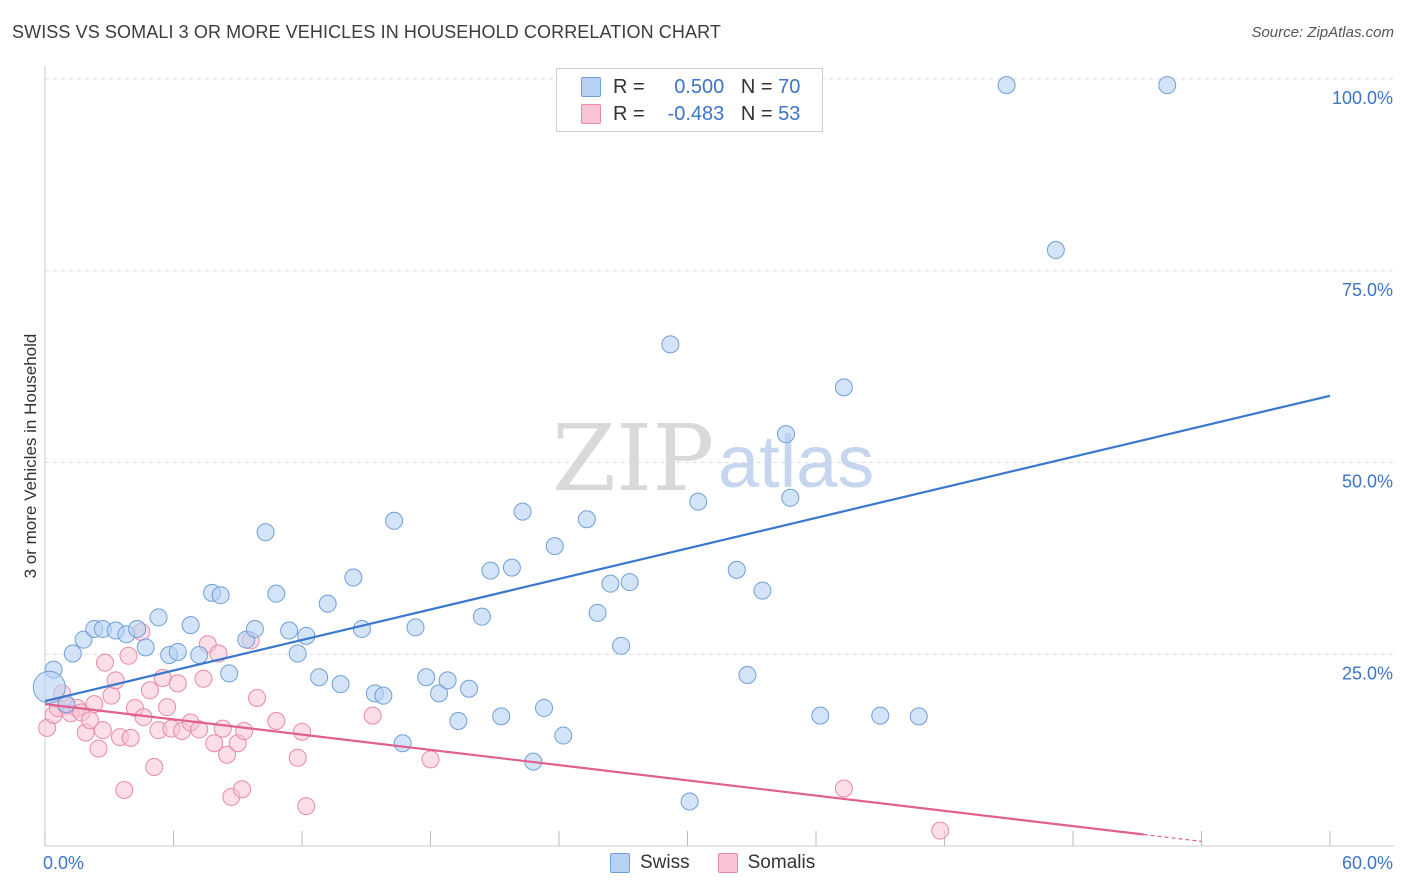 The width and height of the screenshot is (1406, 892). Describe the element at coordinates (689, 100) in the screenshot. I see `correlation-legend: R = 0.500 N = 70 R = -0.483 N = 53` at that location.